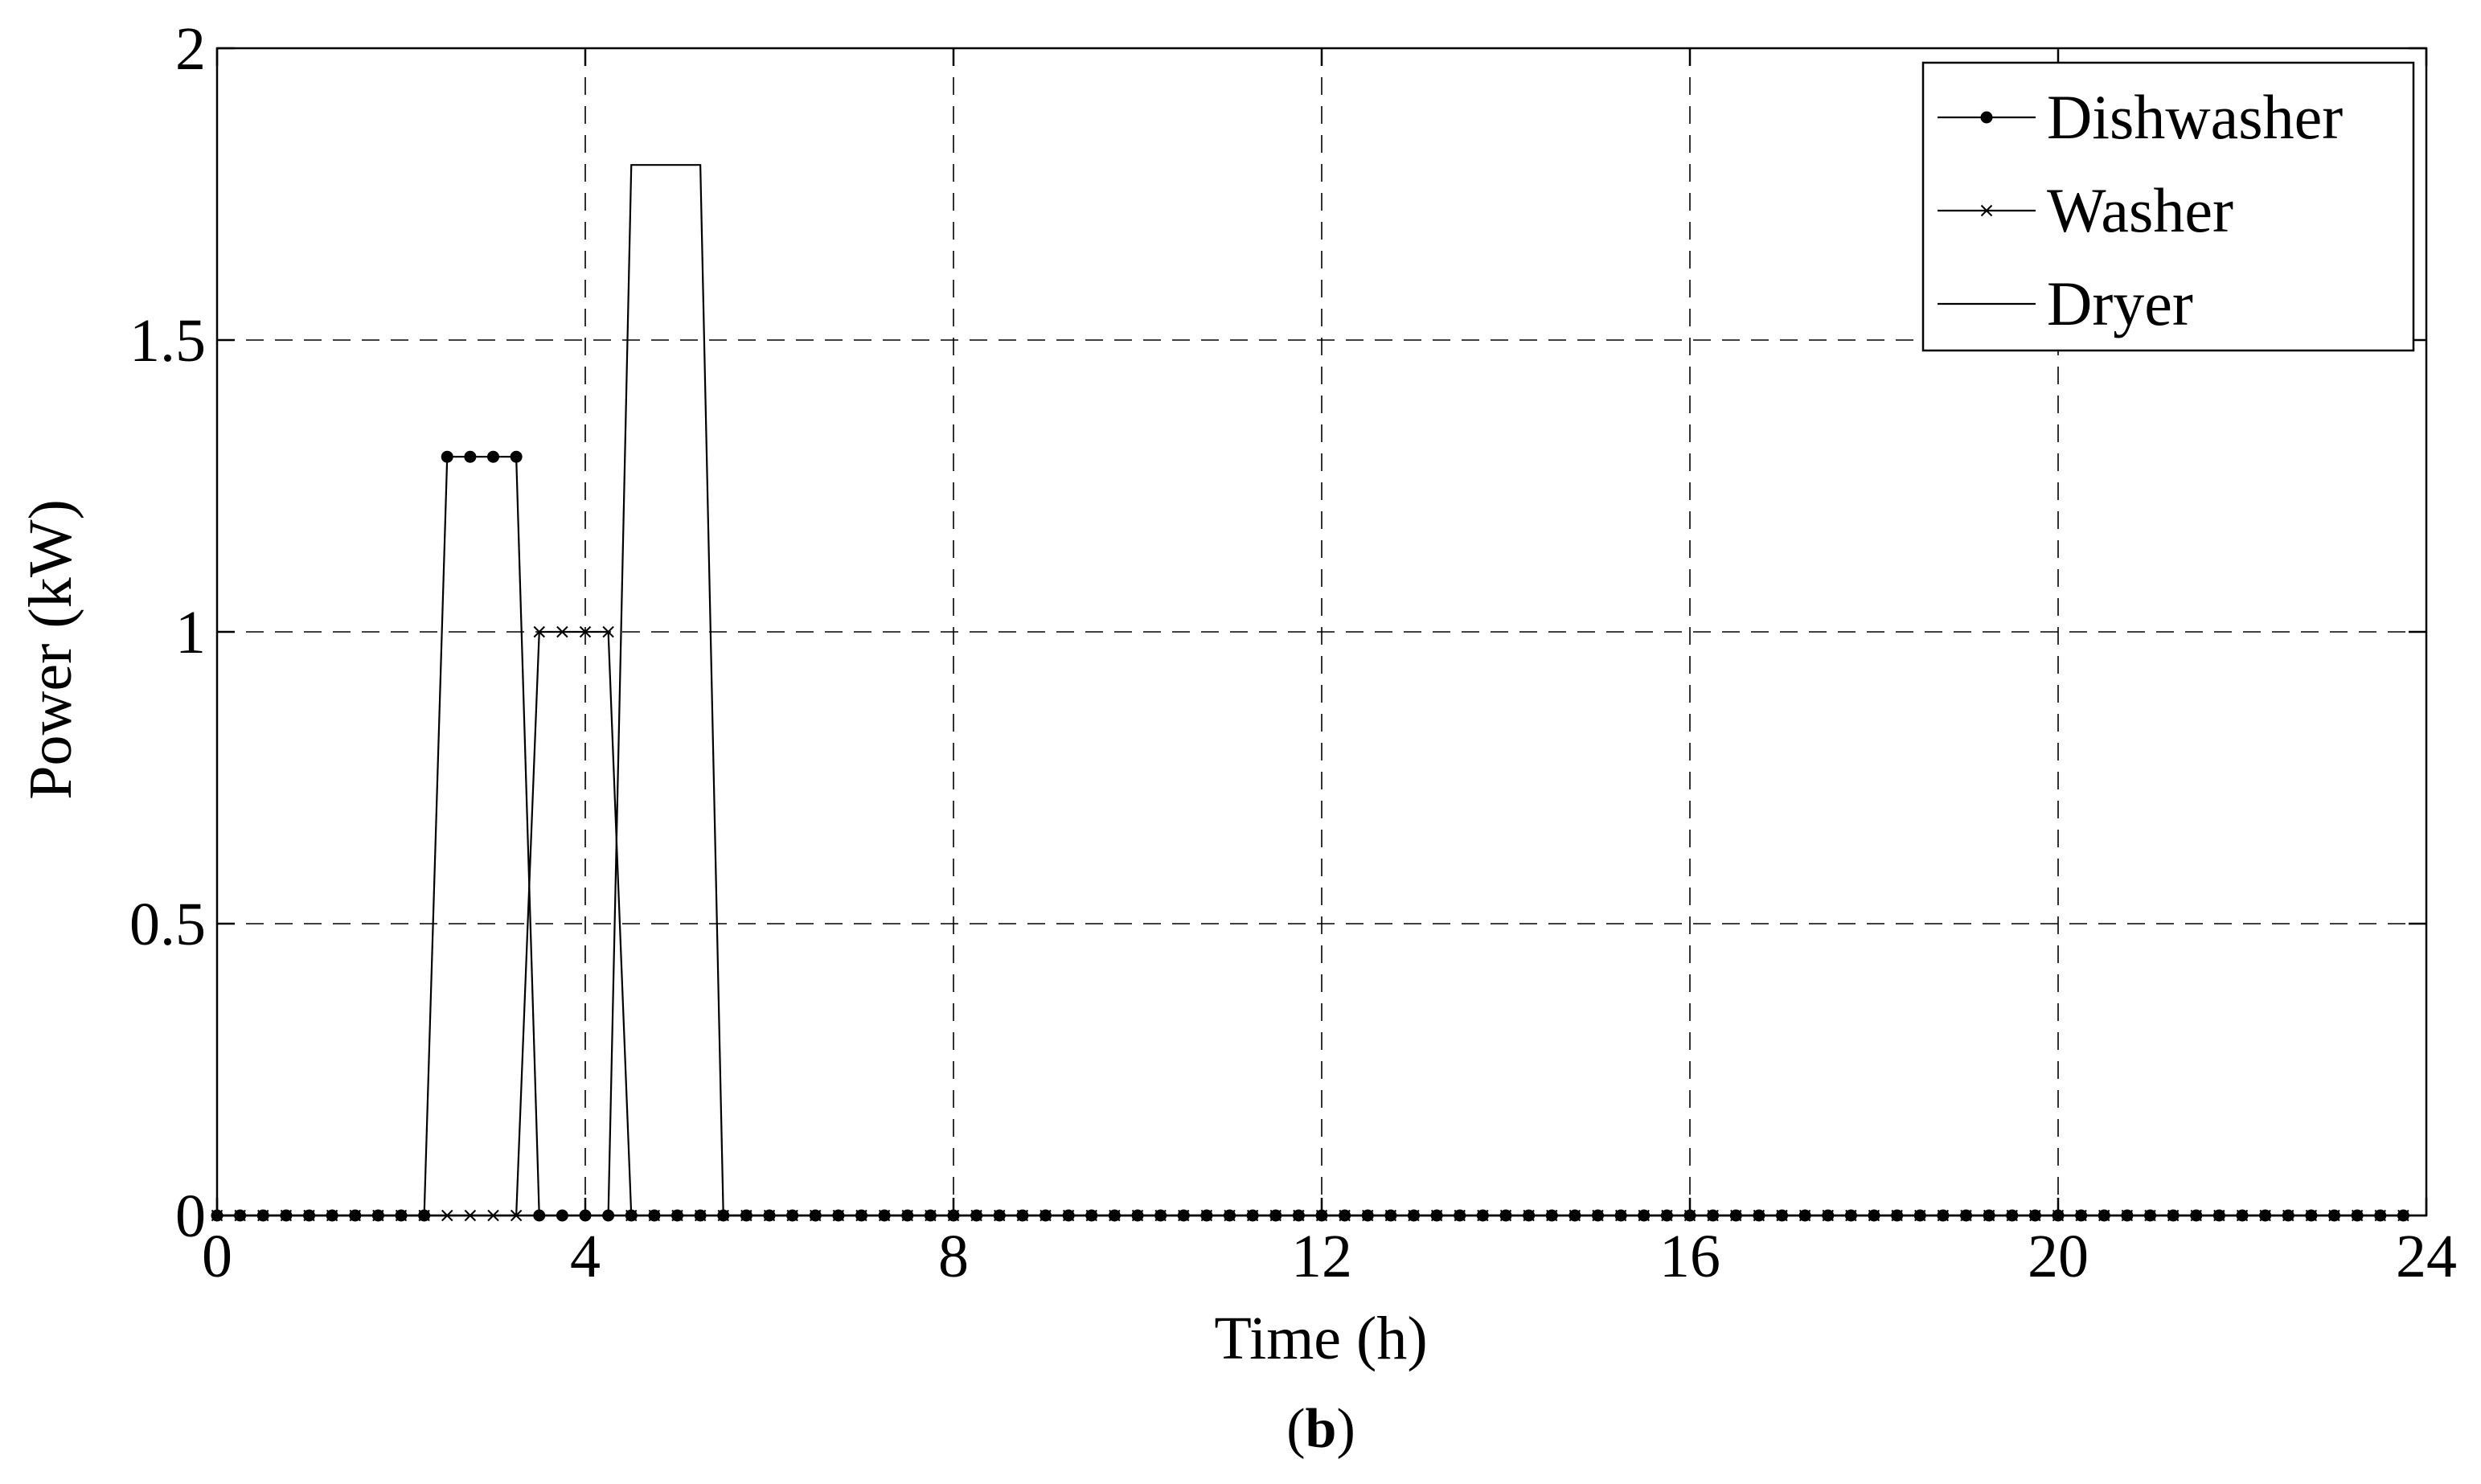 This screenshot has height=1484, width=2481. What do you see at coordinates (167, 341) in the screenshot?
I see `y-tick-label: 1.5` at bounding box center [167, 341].